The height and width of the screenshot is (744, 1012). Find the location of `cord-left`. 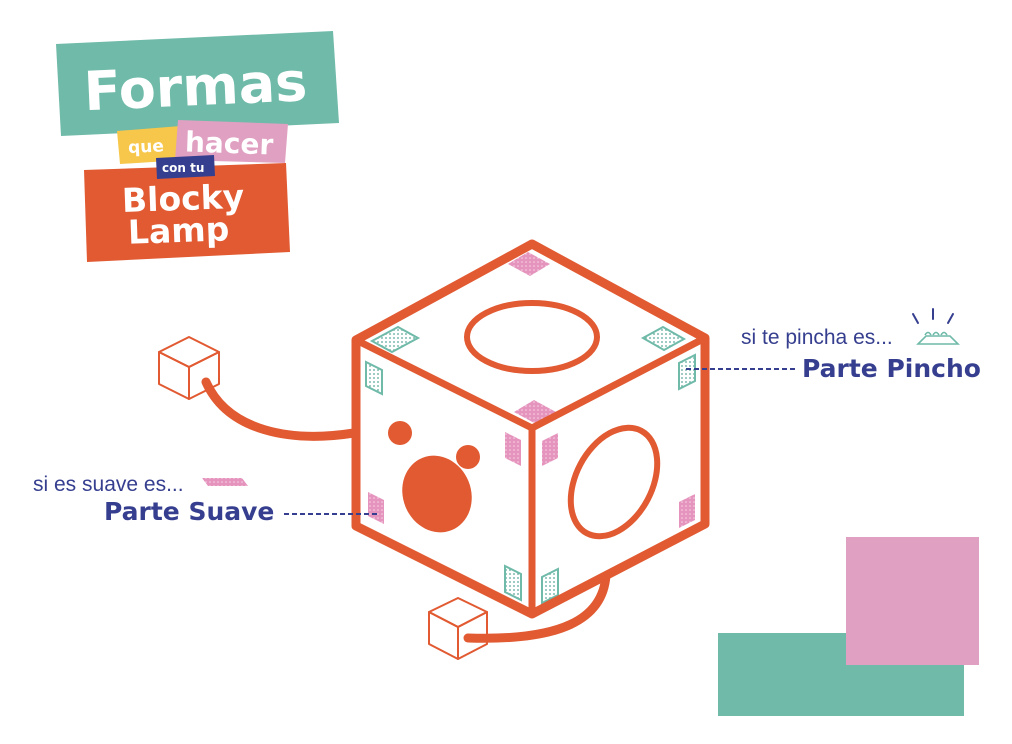

cord-left is located at coordinates (280, 409).